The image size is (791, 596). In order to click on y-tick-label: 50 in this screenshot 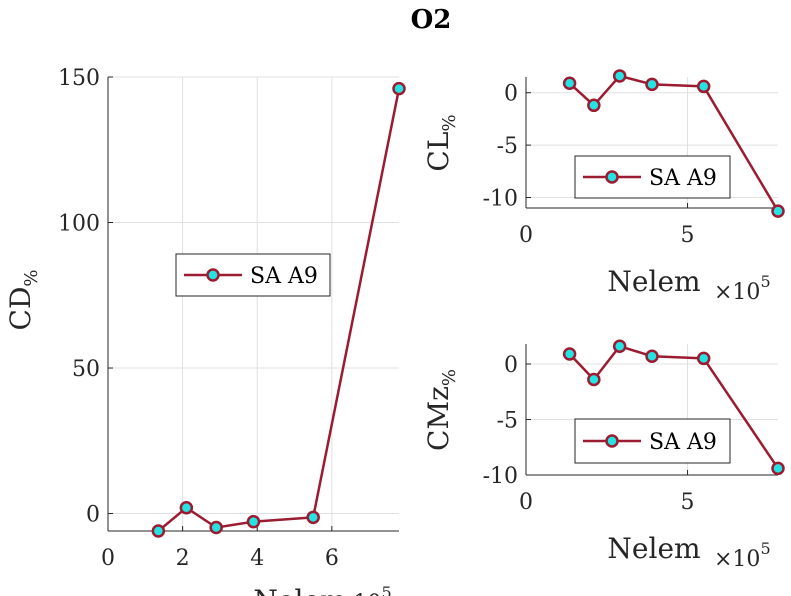, I will do `click(86, 369)`.